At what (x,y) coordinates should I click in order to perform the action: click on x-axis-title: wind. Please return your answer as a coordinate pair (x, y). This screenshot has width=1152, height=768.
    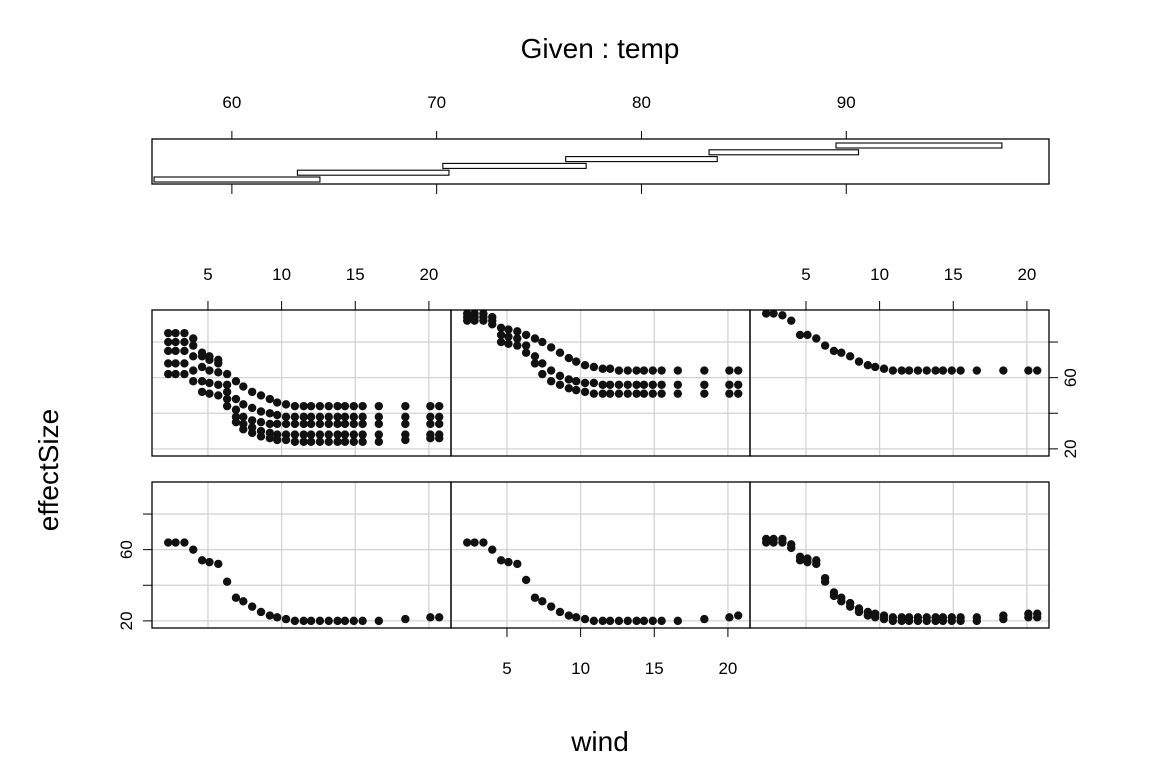
    Looking at the image, I should click on (599, 741).